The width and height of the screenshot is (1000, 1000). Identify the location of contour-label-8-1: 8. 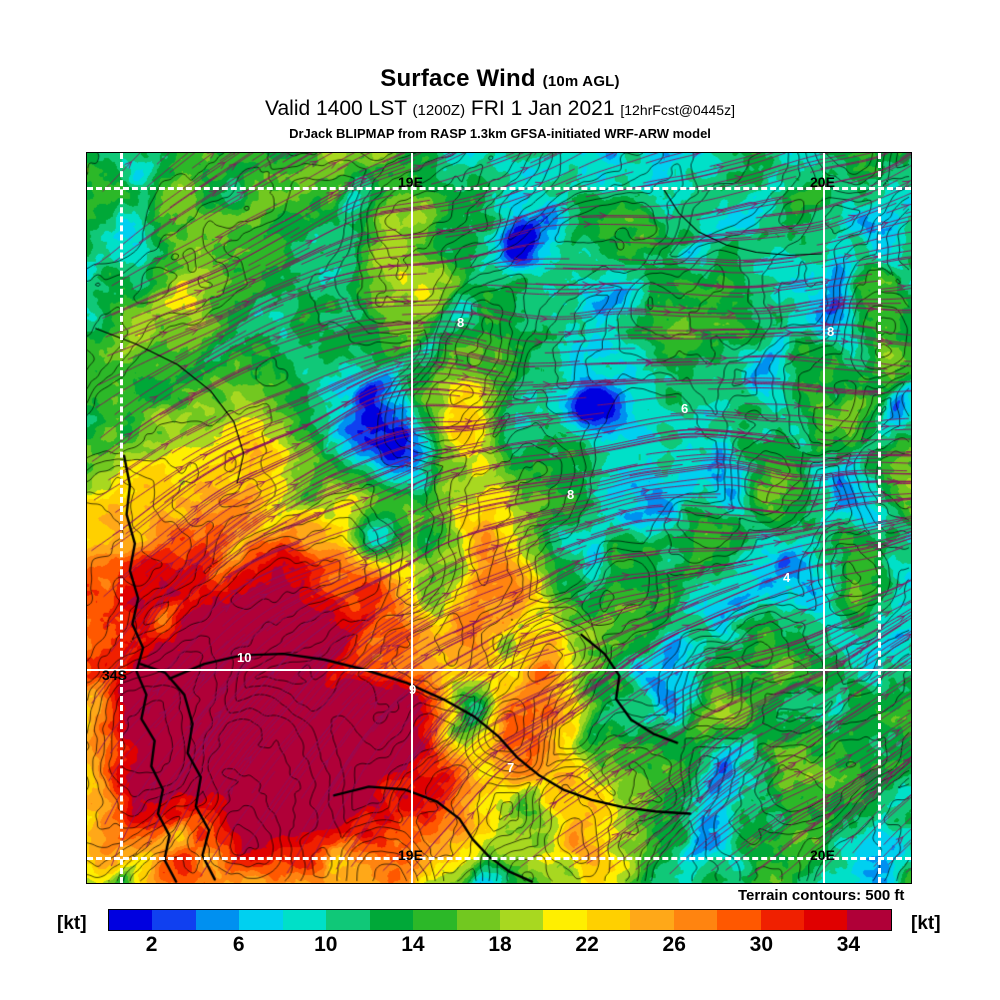
(831, 331).